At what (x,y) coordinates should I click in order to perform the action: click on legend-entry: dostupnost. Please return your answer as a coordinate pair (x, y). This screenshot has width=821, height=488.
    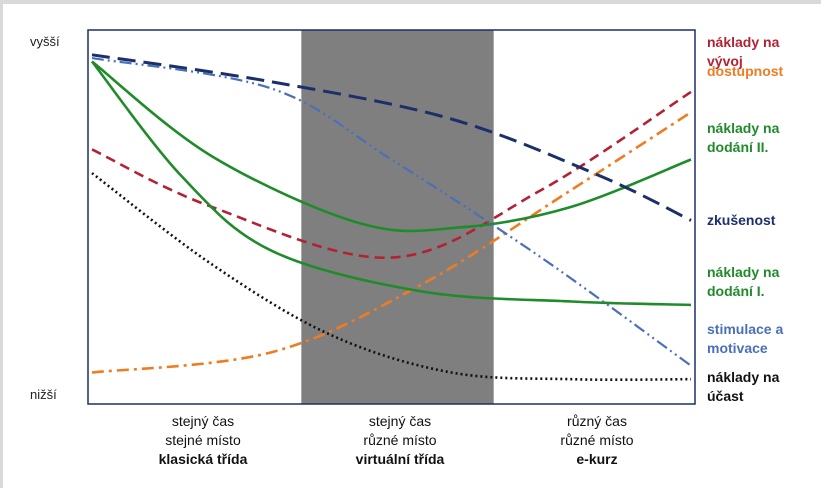
    Looking at the image, I should click on (745, 71).